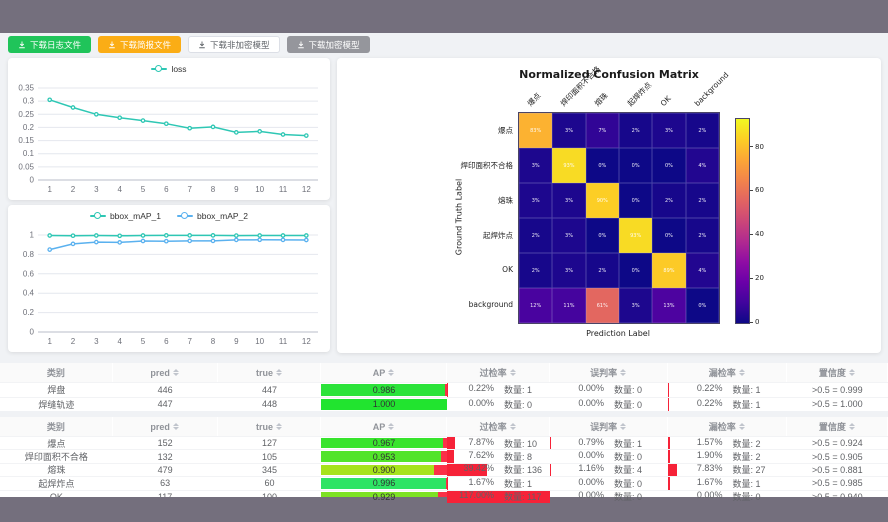 This screenshot has width=888, height=522. What do you see at coordinates (259, 341) in the screenshot?
I see `svg-text: 10` at bounding box center [259, 341].